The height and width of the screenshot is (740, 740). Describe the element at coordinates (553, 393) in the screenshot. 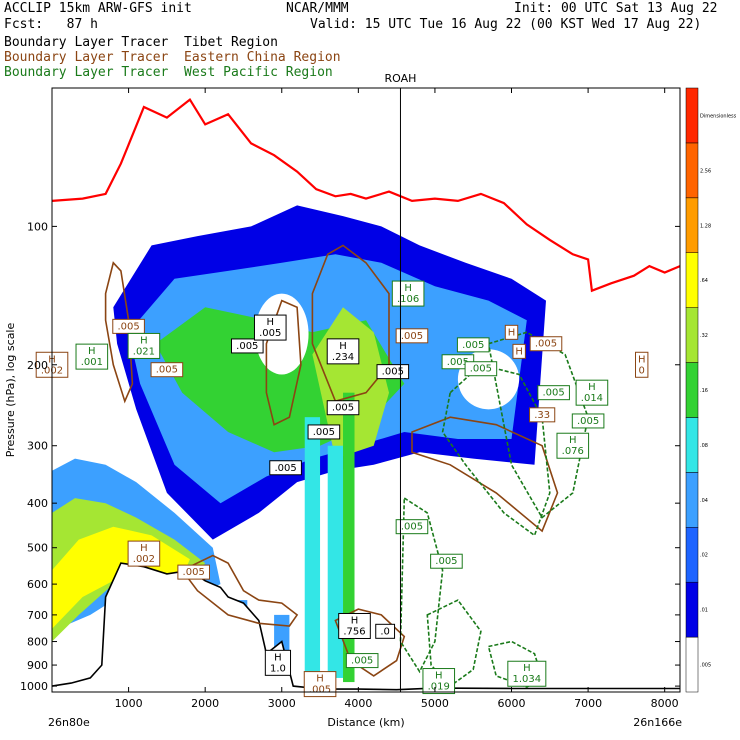

I see `contour-label-17: .005` at that location.